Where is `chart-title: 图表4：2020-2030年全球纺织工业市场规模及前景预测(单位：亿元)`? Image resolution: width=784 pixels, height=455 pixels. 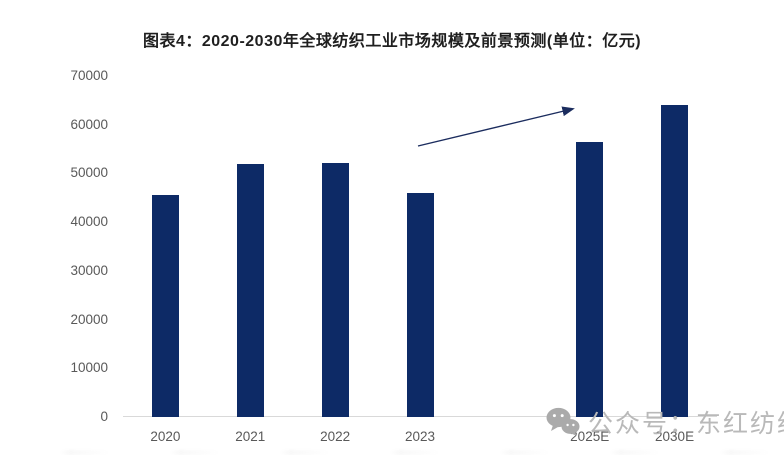 chart-title: 图表4：2020-2030年全球纺织工业市场规模及前景预测(单位：亿元) is located at coordinates (392, 41).